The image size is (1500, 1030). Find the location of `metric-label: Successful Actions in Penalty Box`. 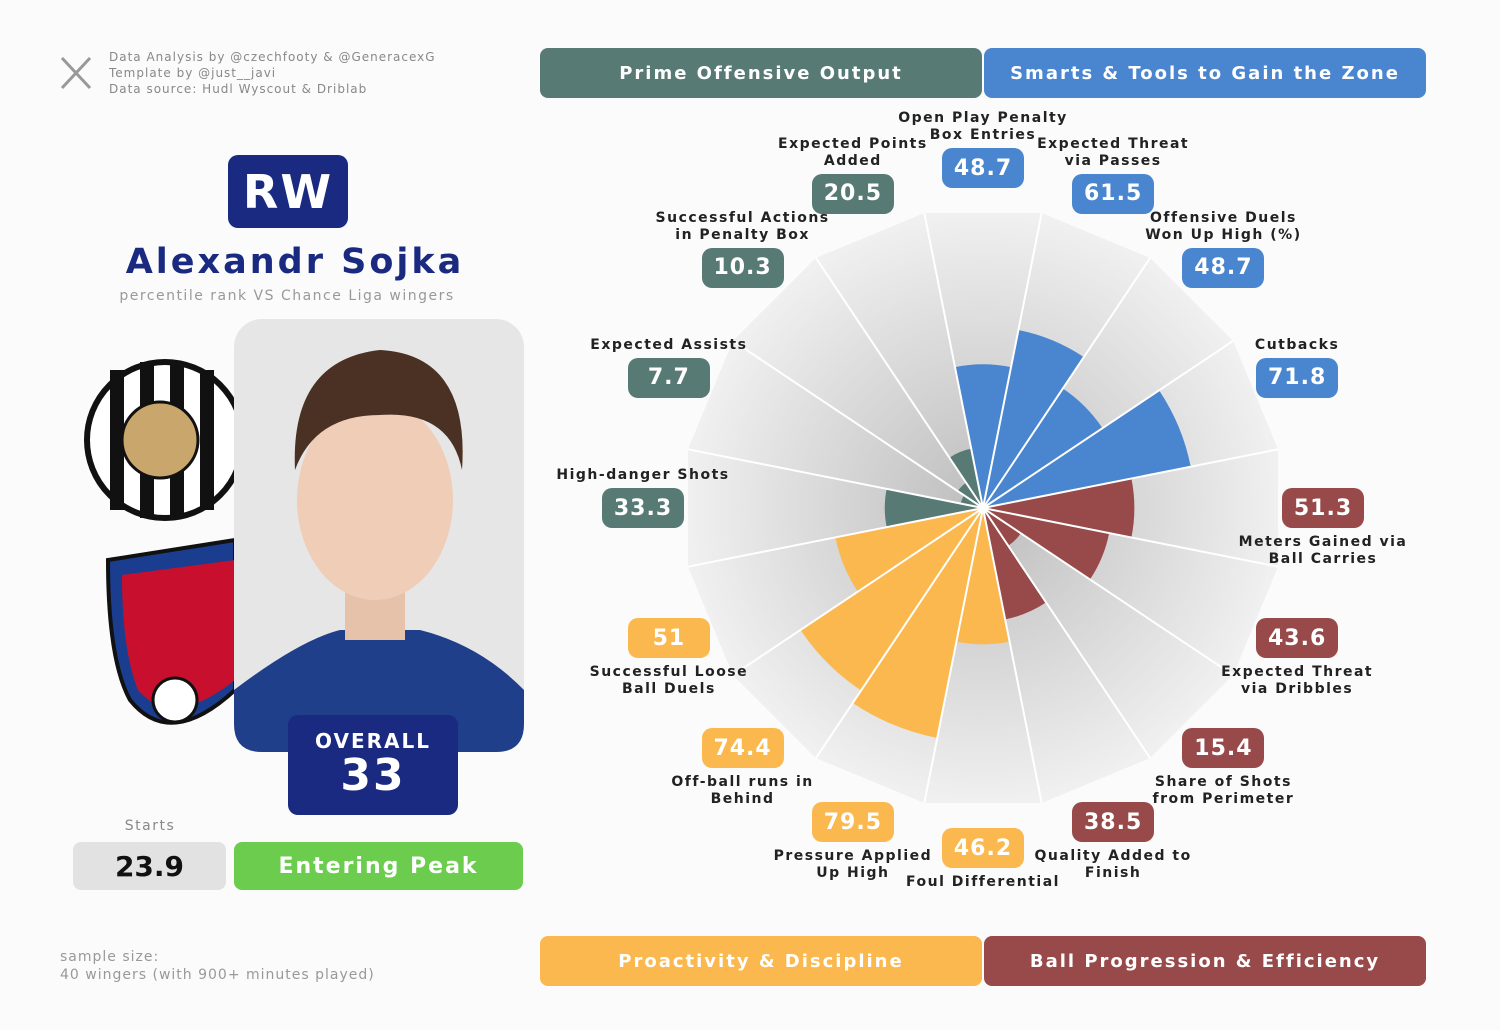

metric-label: Successful Actions in Penalty Box is located at coordinates (742, 226).